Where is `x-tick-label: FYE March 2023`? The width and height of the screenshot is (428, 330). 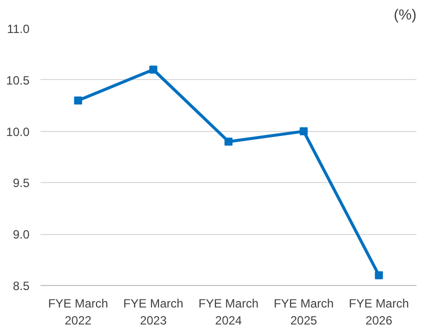 x-tick-label: FYE March 2023 is located at coordinates (153, 312).